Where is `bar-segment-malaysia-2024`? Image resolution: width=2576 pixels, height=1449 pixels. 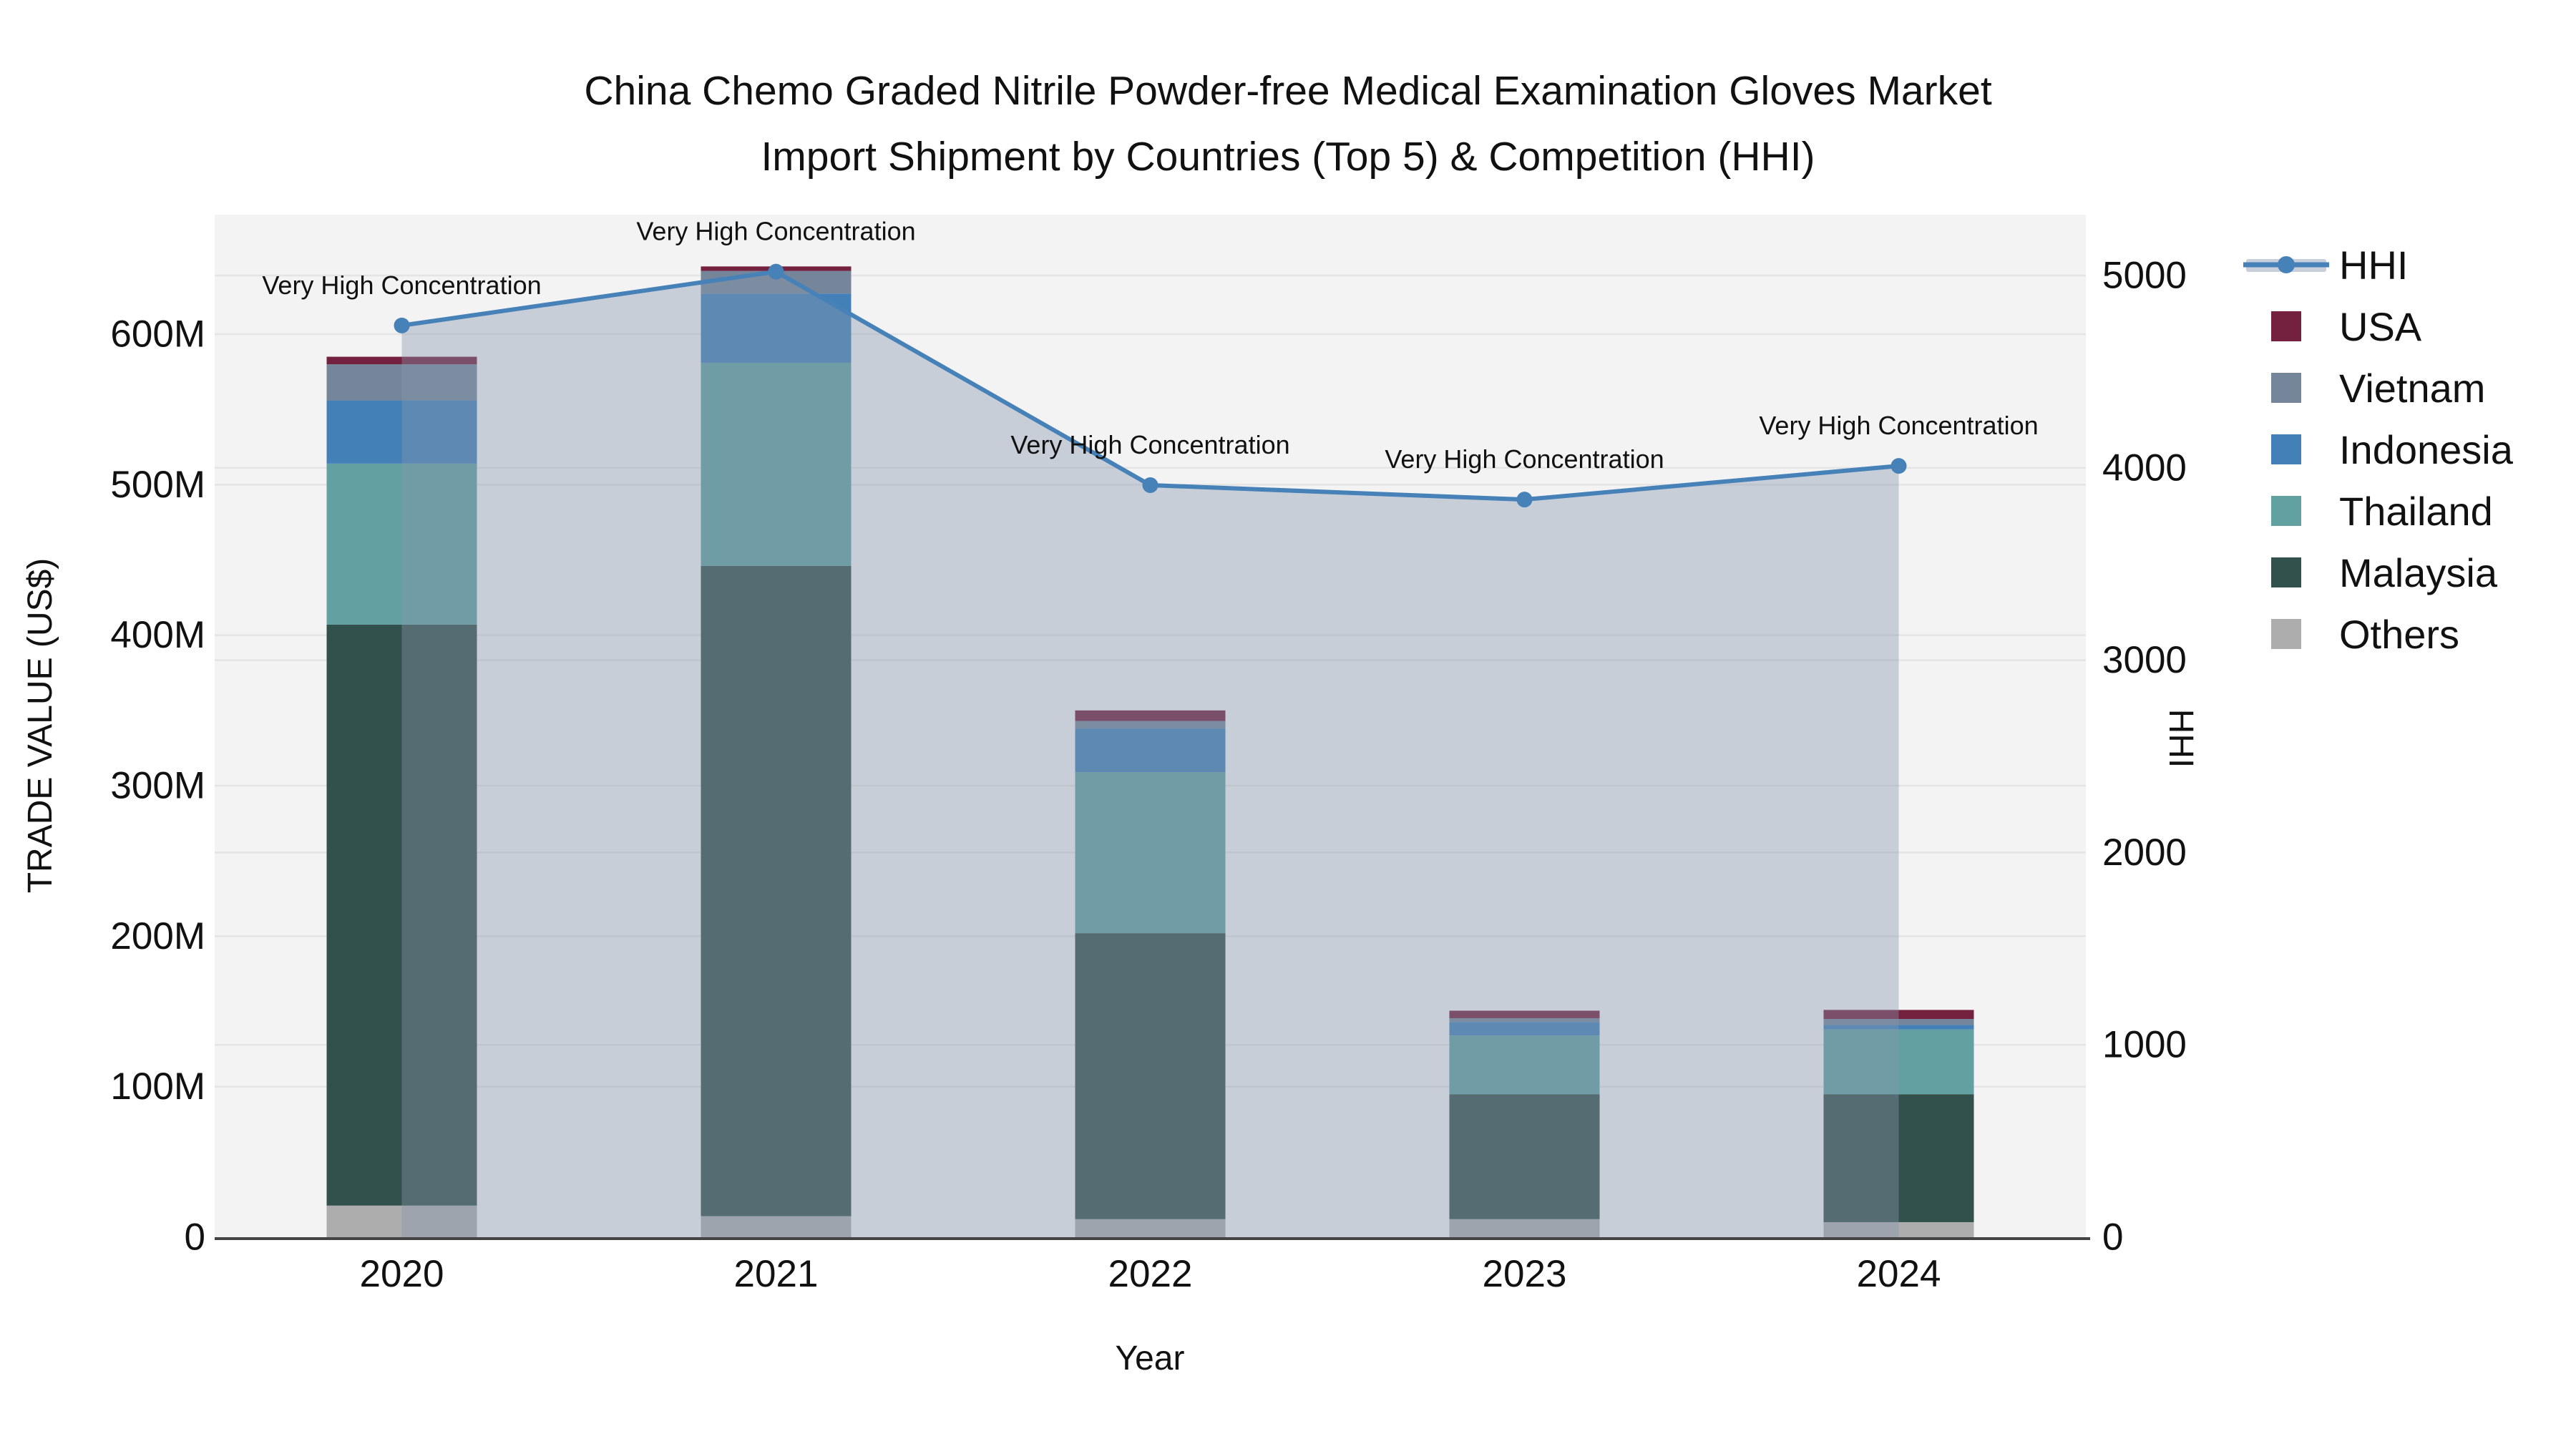
bar-segment-malaysia-2024 is located at coordinates (1898, 1158).